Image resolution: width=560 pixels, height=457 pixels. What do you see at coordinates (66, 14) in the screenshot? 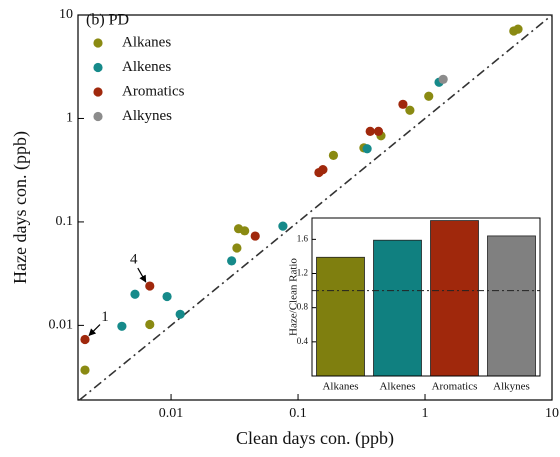
I see `y-tick-label: 10` at bounding box center [66, 14].